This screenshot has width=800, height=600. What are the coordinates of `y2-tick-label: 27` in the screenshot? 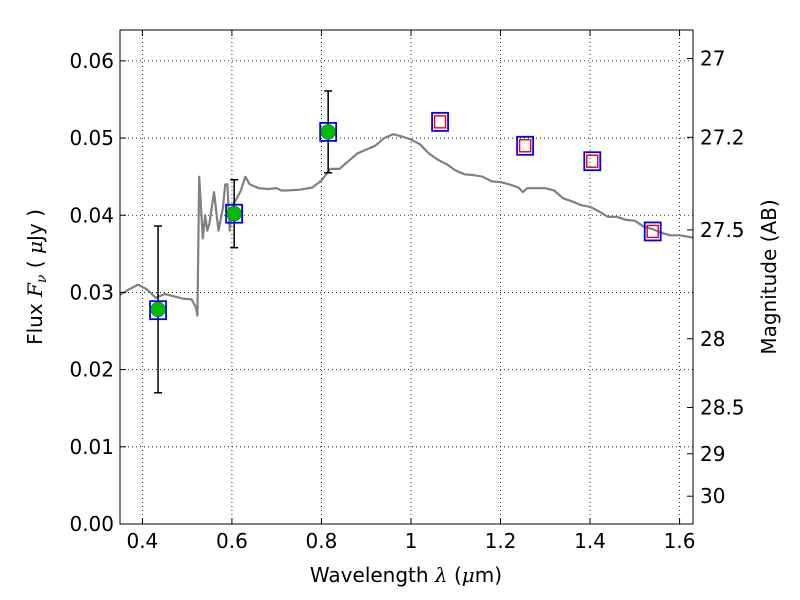 It's located at (712, 59).